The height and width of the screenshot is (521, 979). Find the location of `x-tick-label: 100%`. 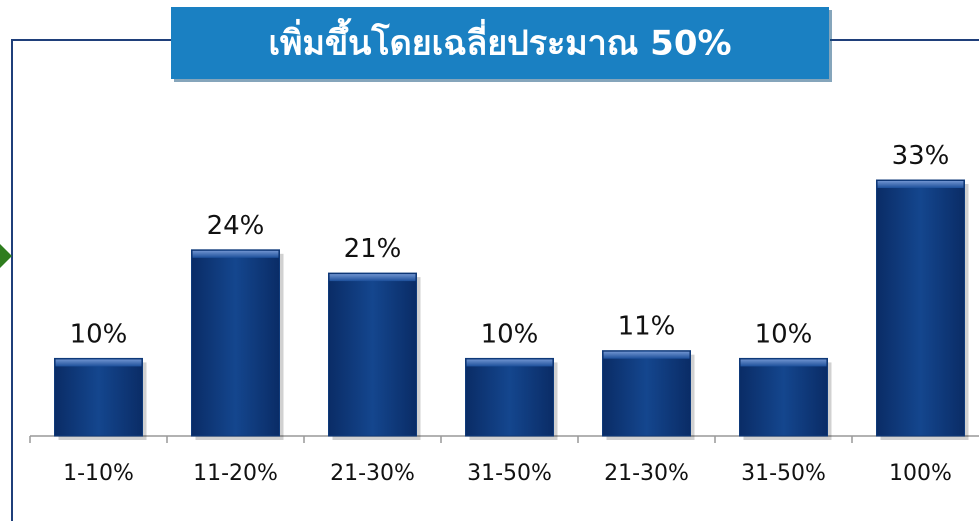

x-tick-label: 100% is located at coordinates (920, 473).